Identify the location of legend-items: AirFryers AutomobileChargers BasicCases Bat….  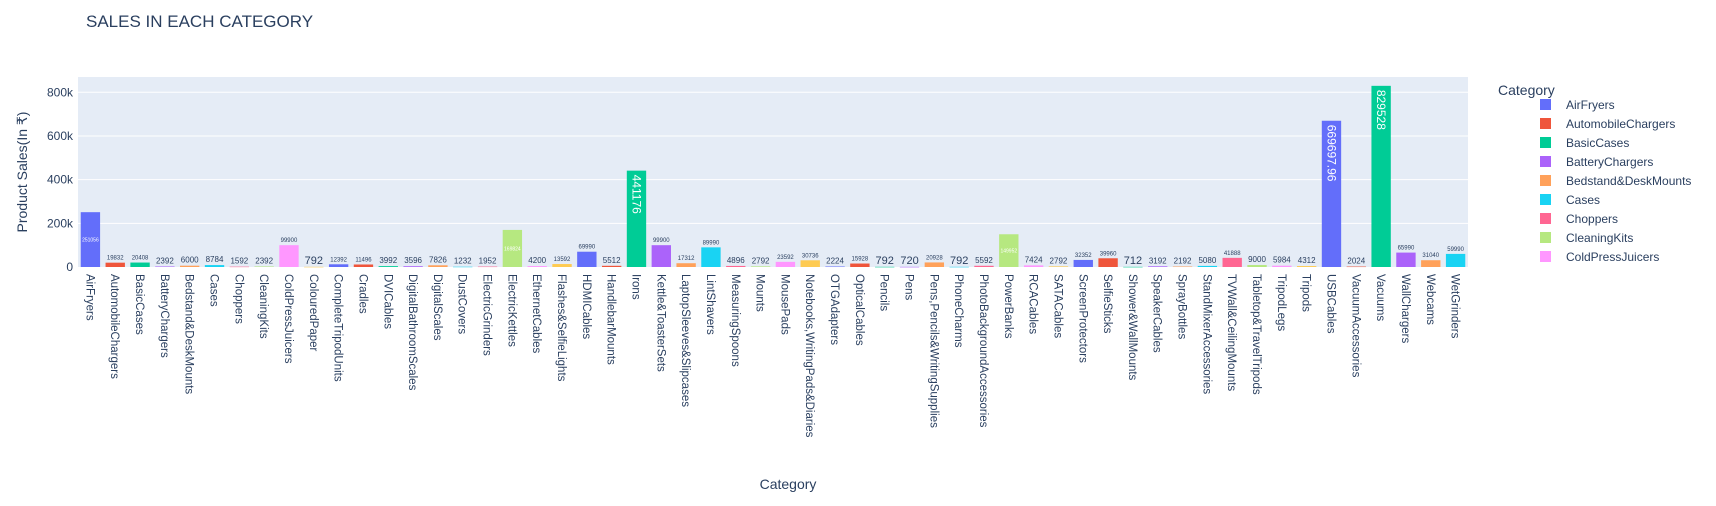
(1615, 181).